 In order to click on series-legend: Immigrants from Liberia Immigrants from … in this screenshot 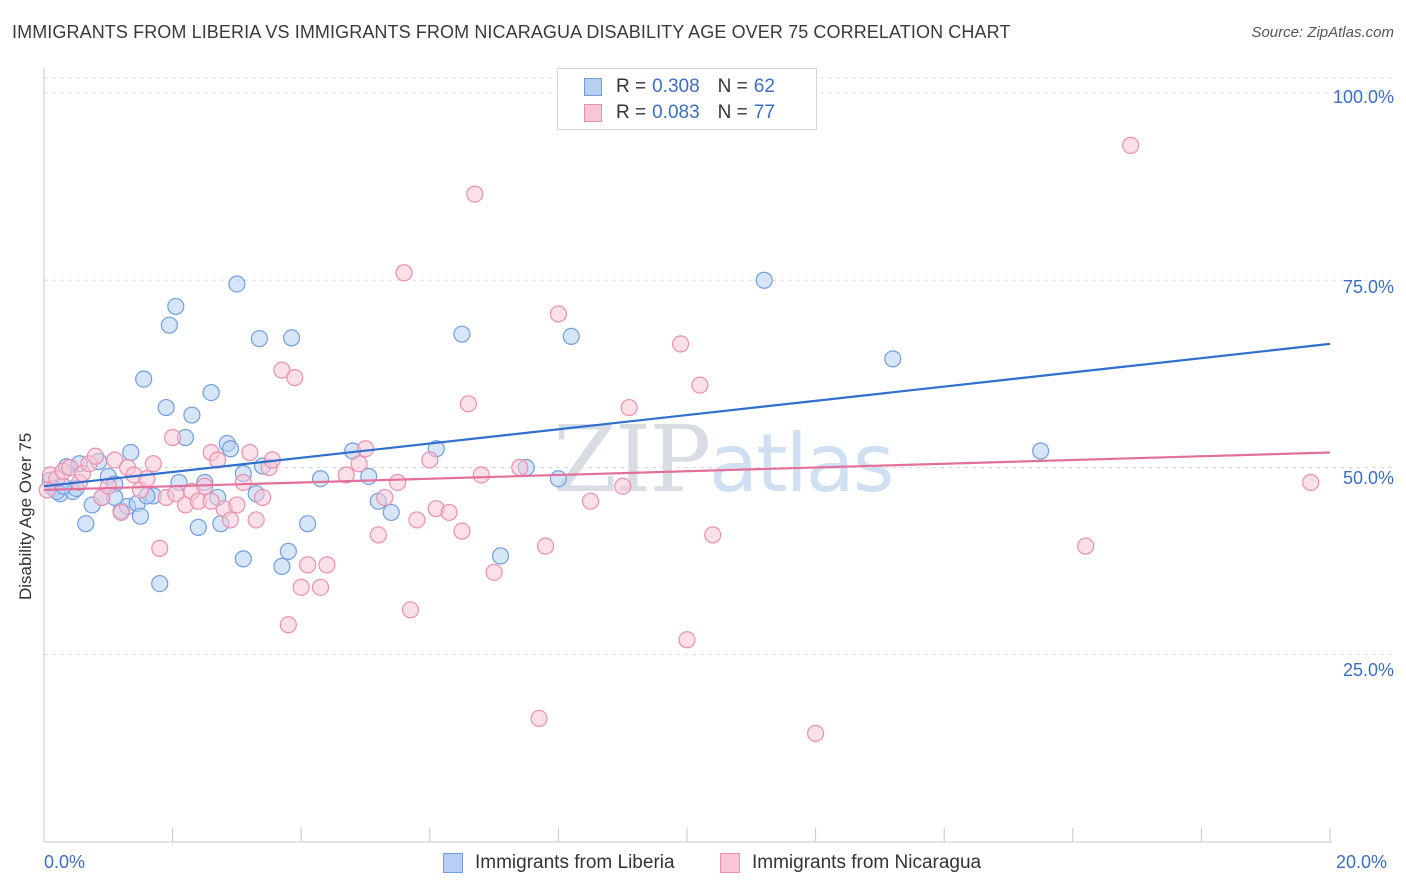, I will do `click(703, 865)`.